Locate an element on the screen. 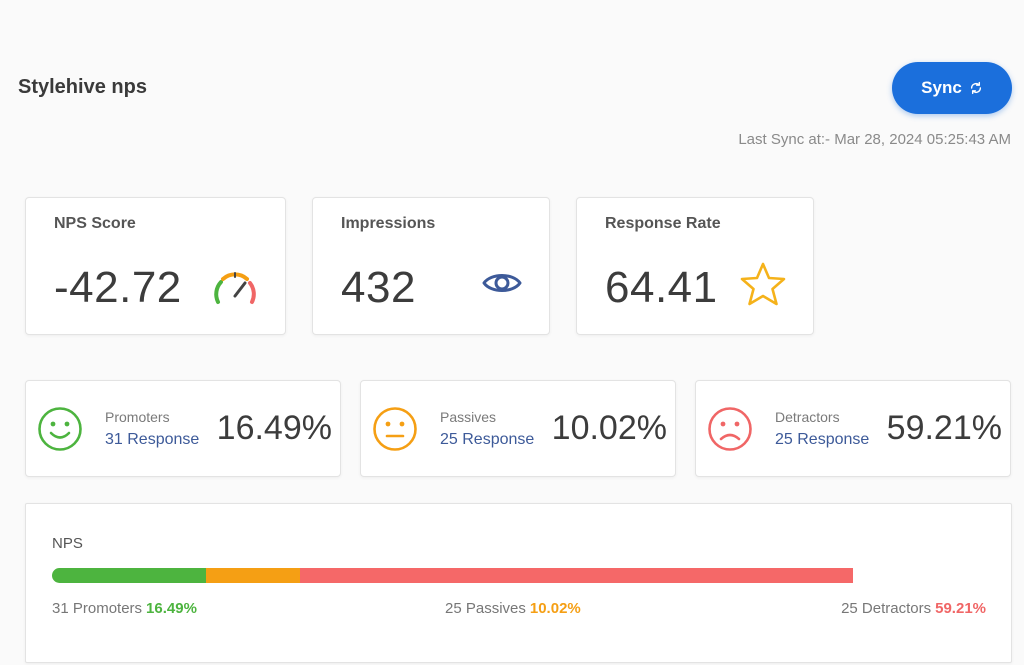 Image resolution: width=1024 pixels, height=665 pixels. nps-score-card: NPS Score -42.72 is located at coordinates (155, 266).